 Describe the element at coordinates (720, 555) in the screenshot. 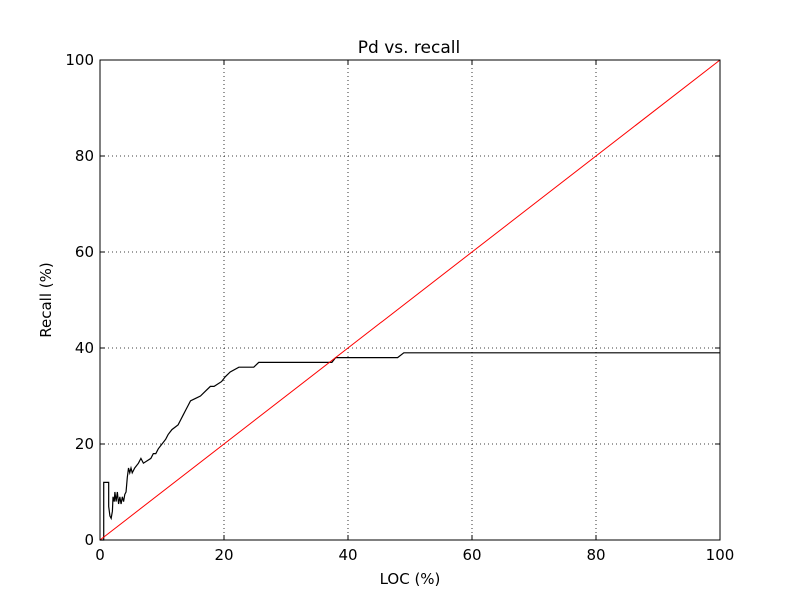

I see `x-tick-label: 100` at that location.